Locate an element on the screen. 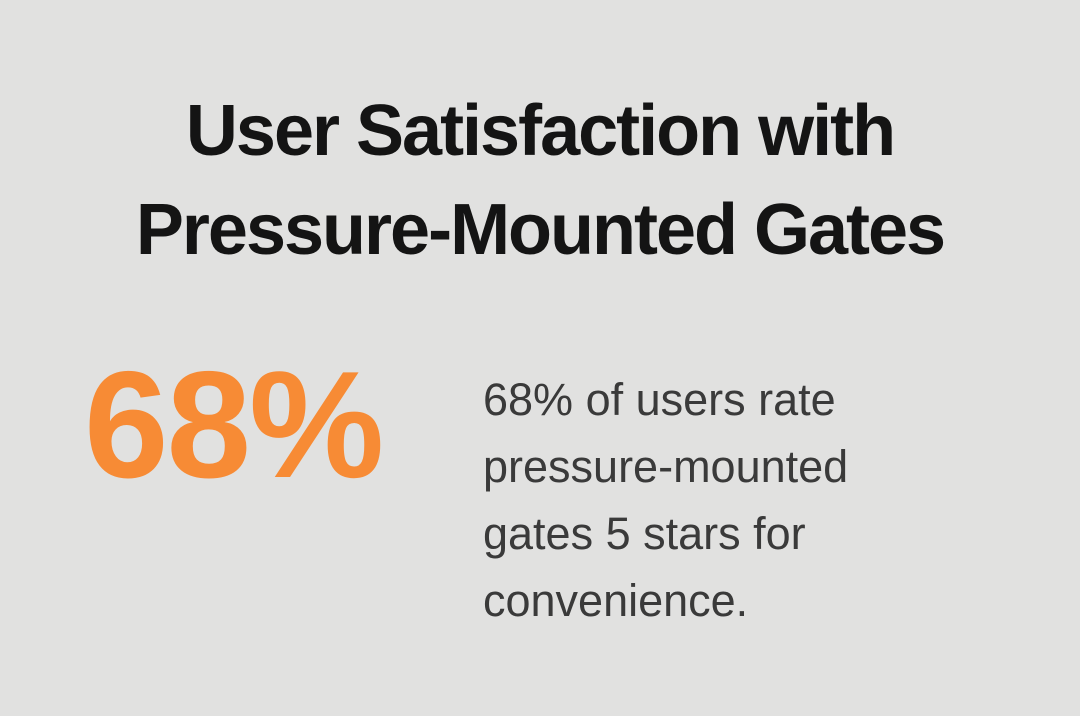  title-line-2: Pressure-Mounted Gates is located at coordinates (540, 230).